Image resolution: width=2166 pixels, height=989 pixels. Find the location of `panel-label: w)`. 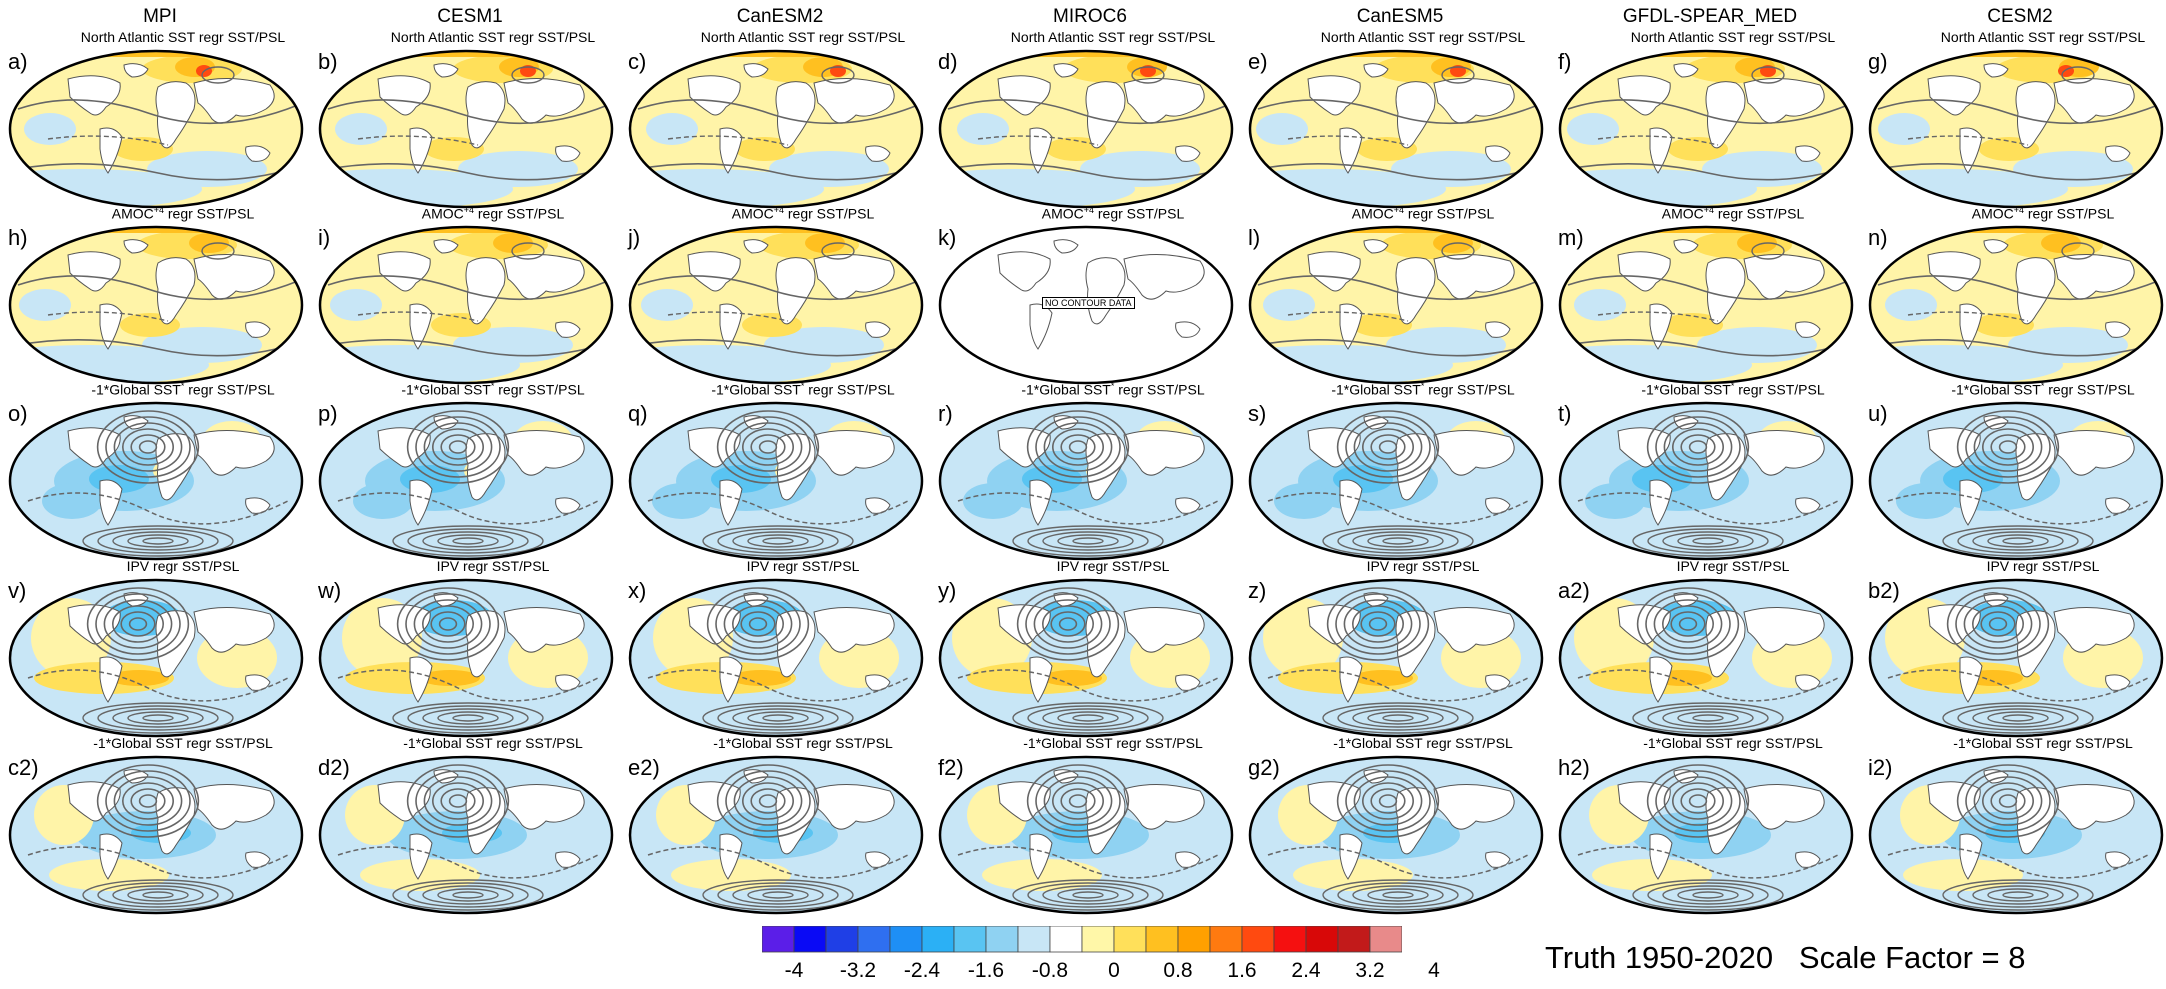

panel-label: w) is located at coordinates (330, 590).